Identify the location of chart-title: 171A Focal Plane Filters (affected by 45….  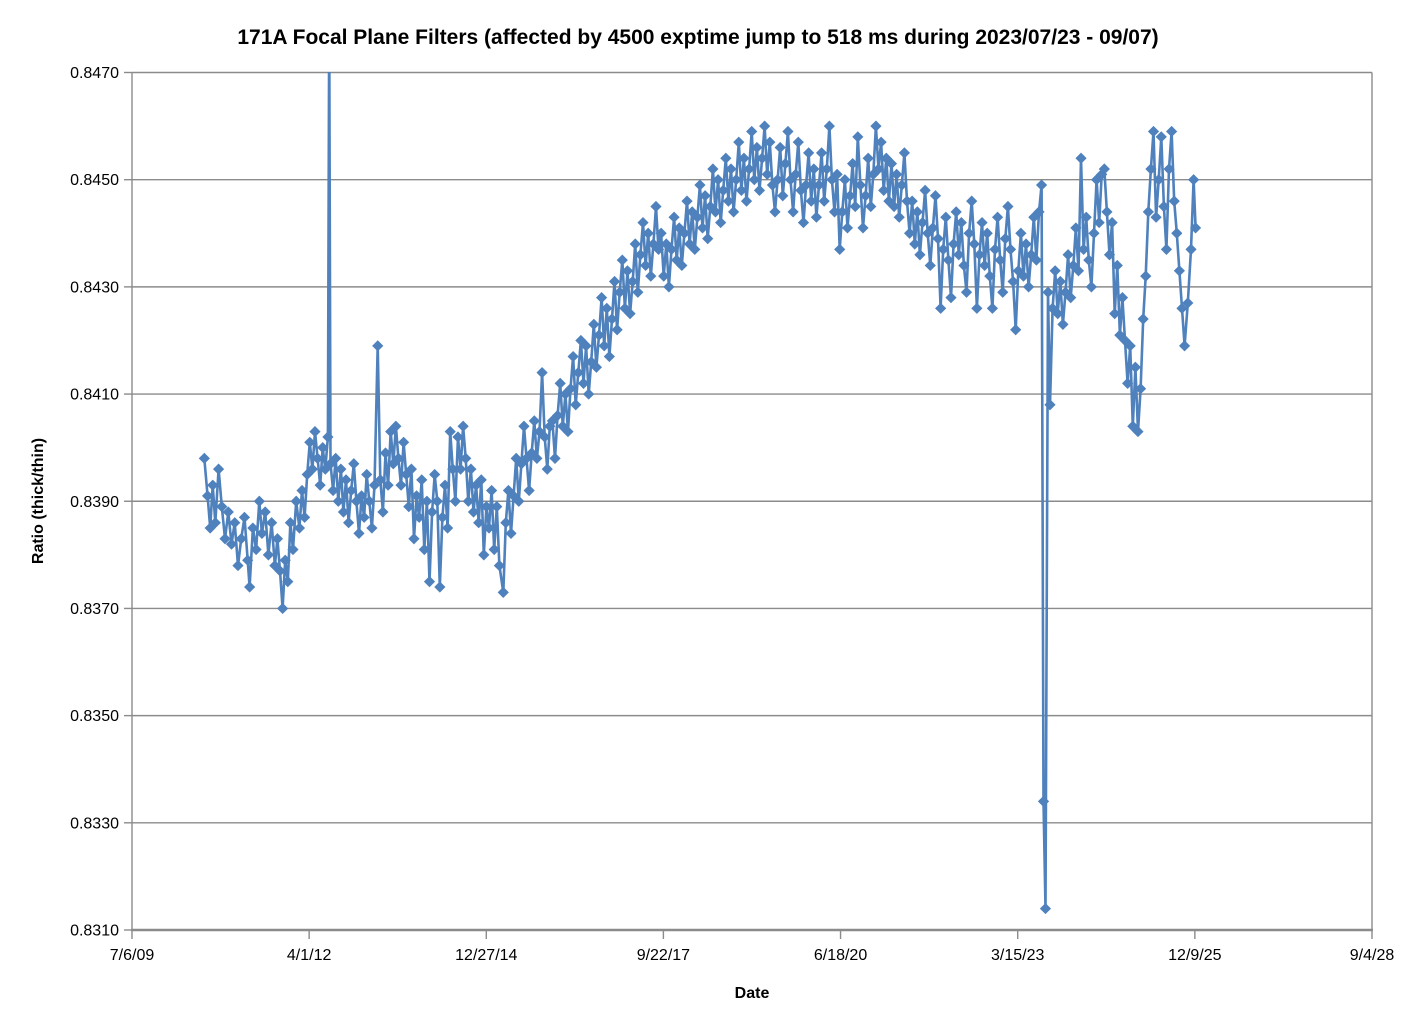
(697, 37).